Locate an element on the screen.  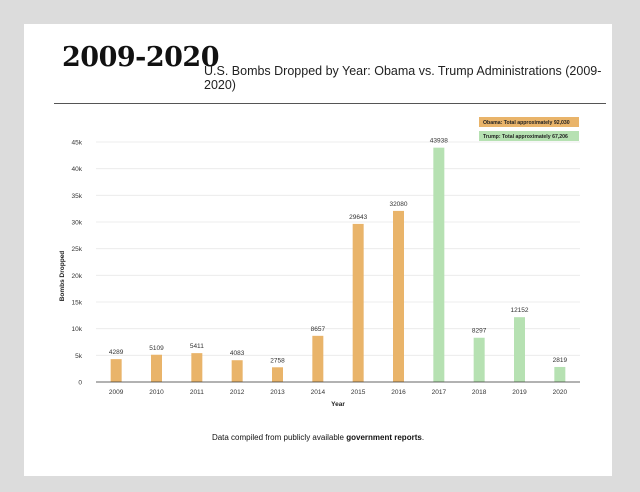
bar-2009 is located at coordinates (116, 370).